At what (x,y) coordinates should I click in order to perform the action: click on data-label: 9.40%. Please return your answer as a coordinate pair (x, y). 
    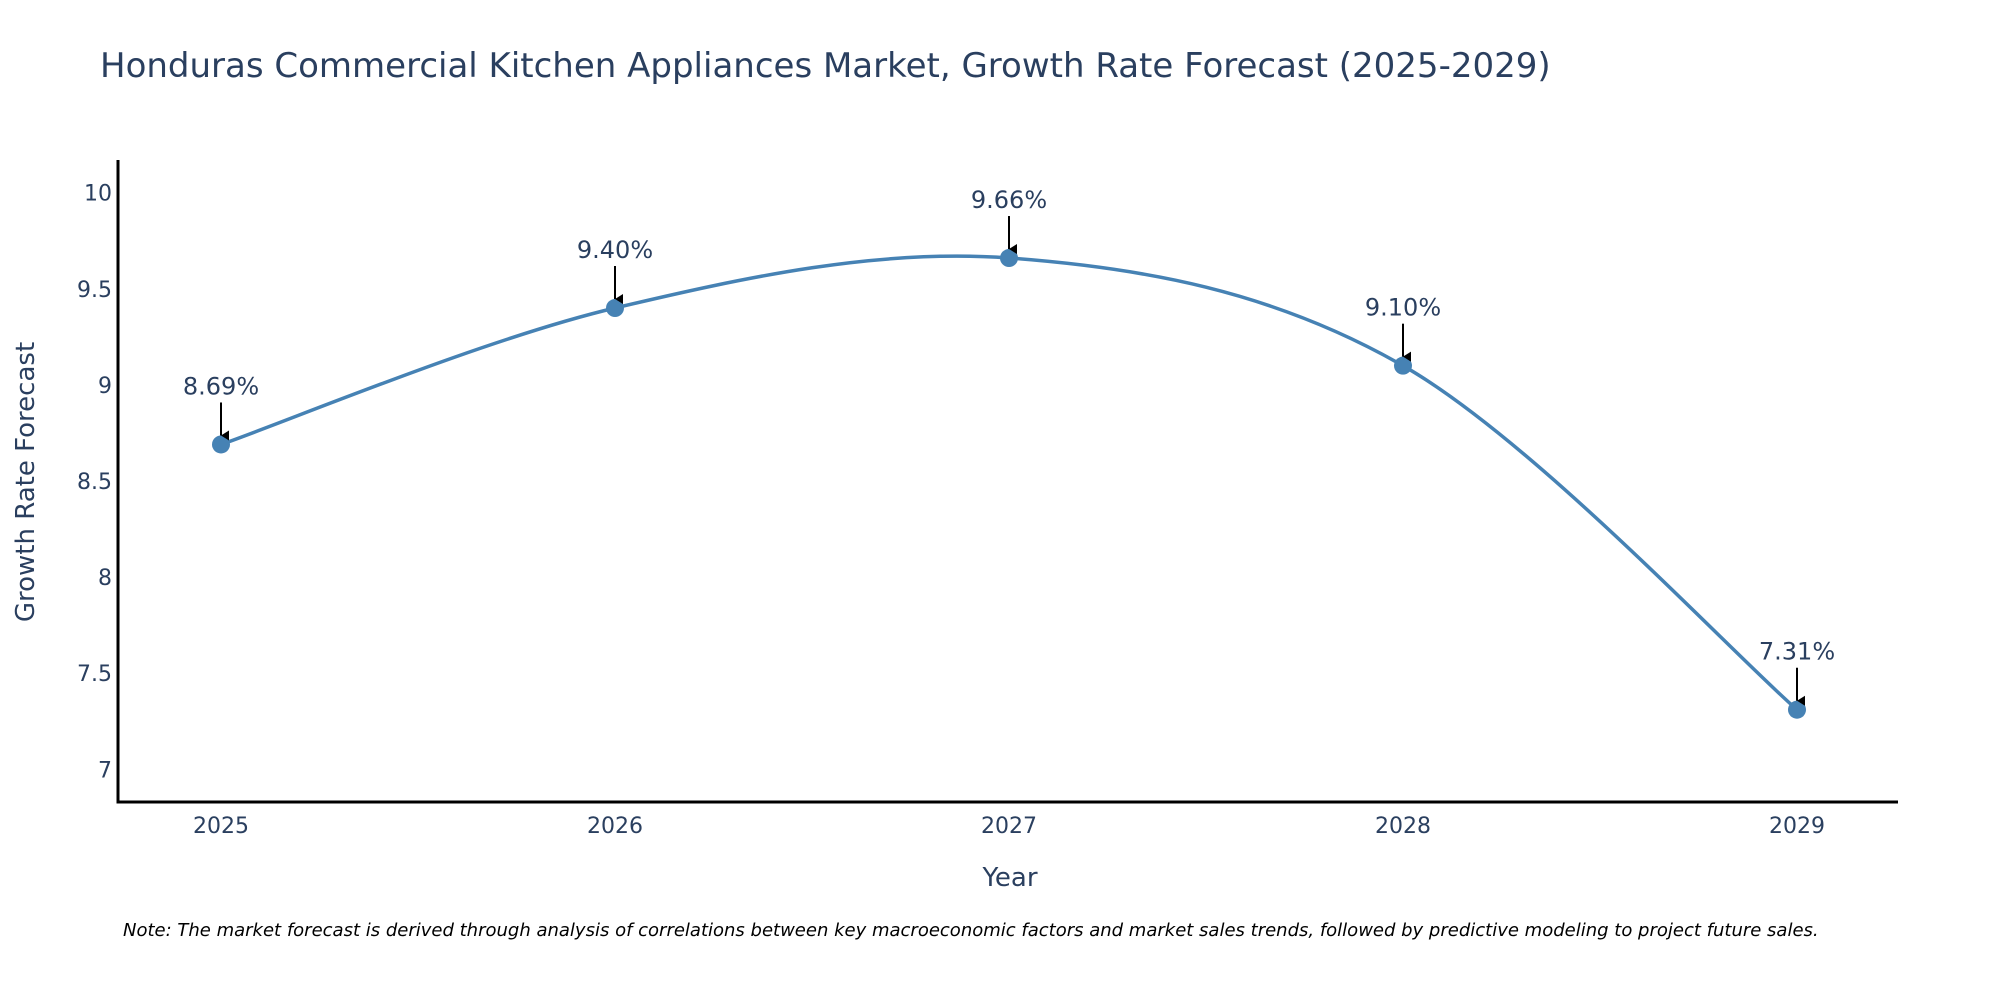
    Looking at the image, I should click on (615, 250).